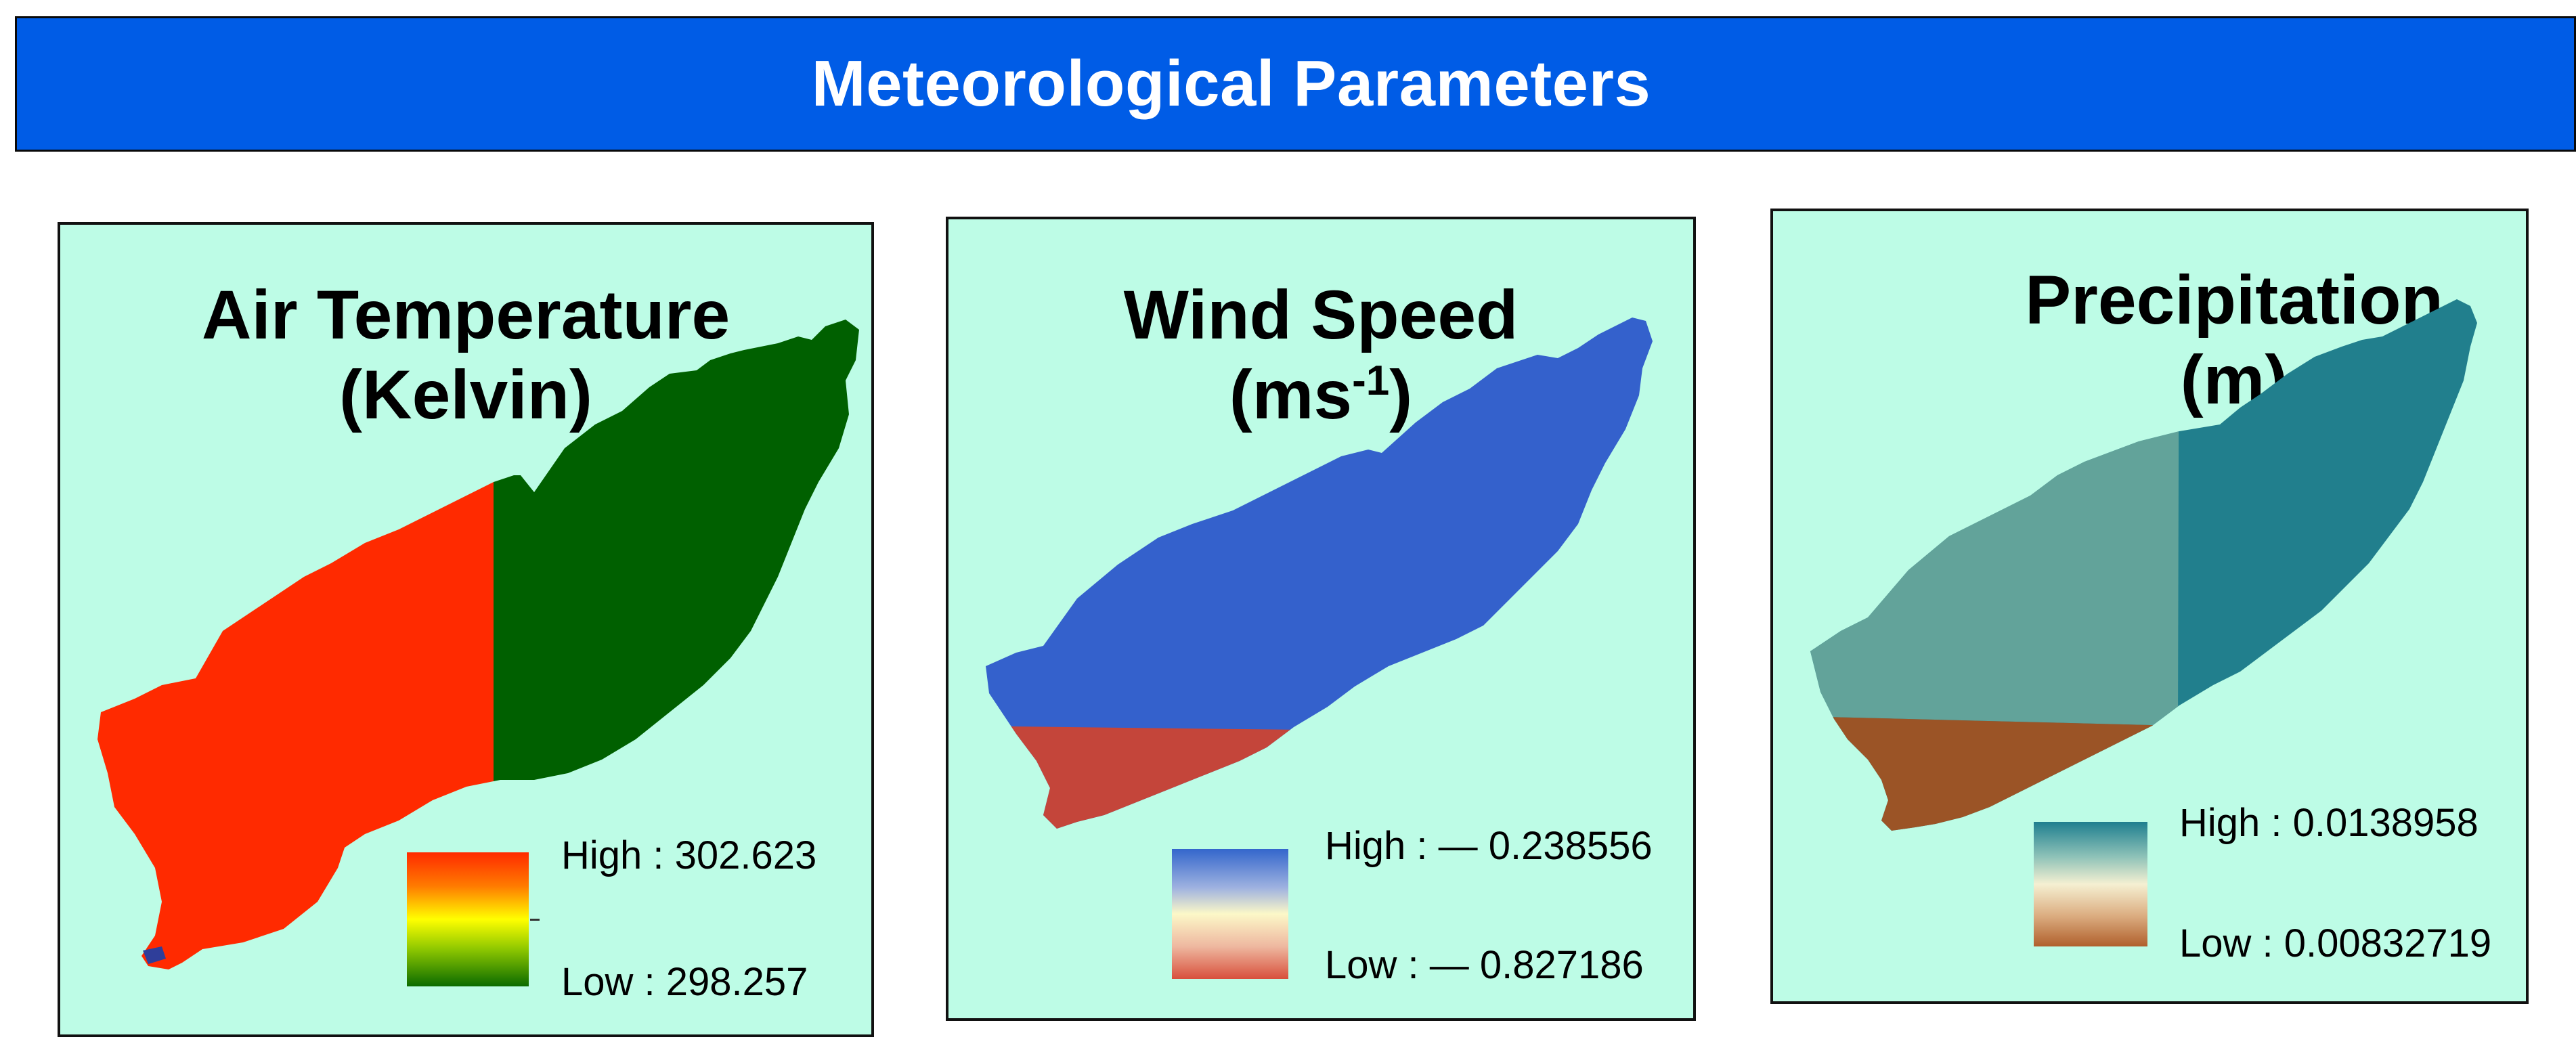 The width and height of the screenshot is (2576, 1048). Describe the element at coordinates (465, 315) in the screenshot. I see `panel-title-line1: Air Temperature` at that location.